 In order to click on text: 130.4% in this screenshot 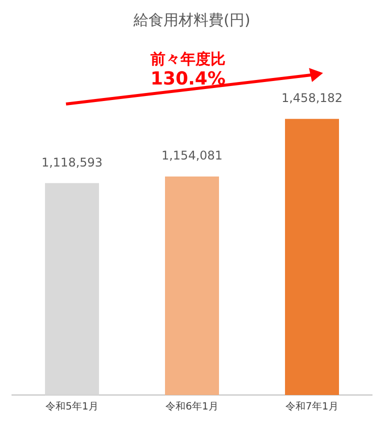, I will do `click(188, 79)`.